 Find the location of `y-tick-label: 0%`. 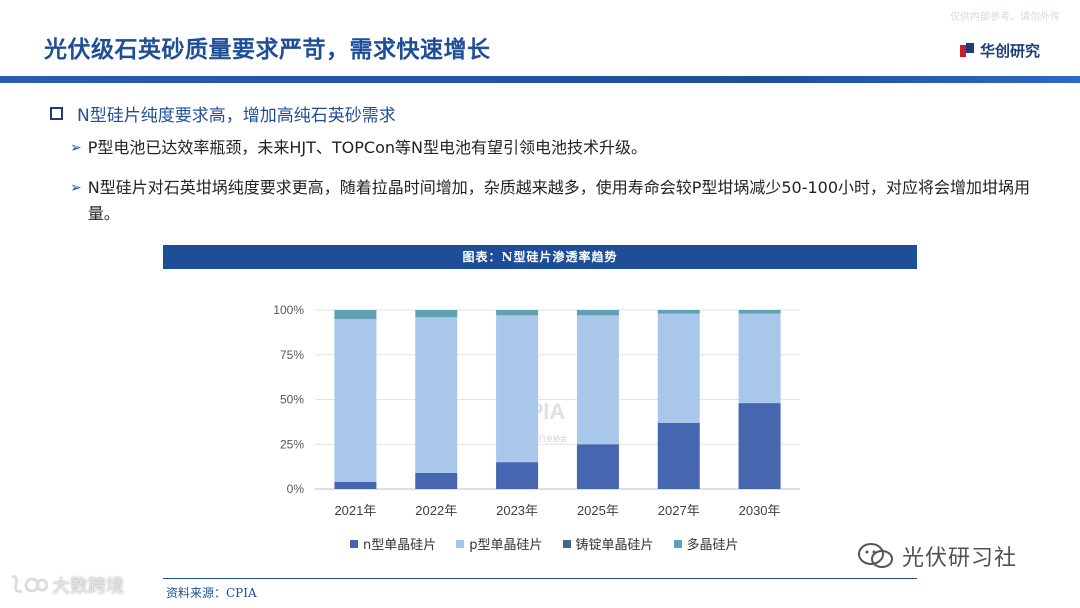

y-tick-label: 0% is located at coordinates (296, 489).